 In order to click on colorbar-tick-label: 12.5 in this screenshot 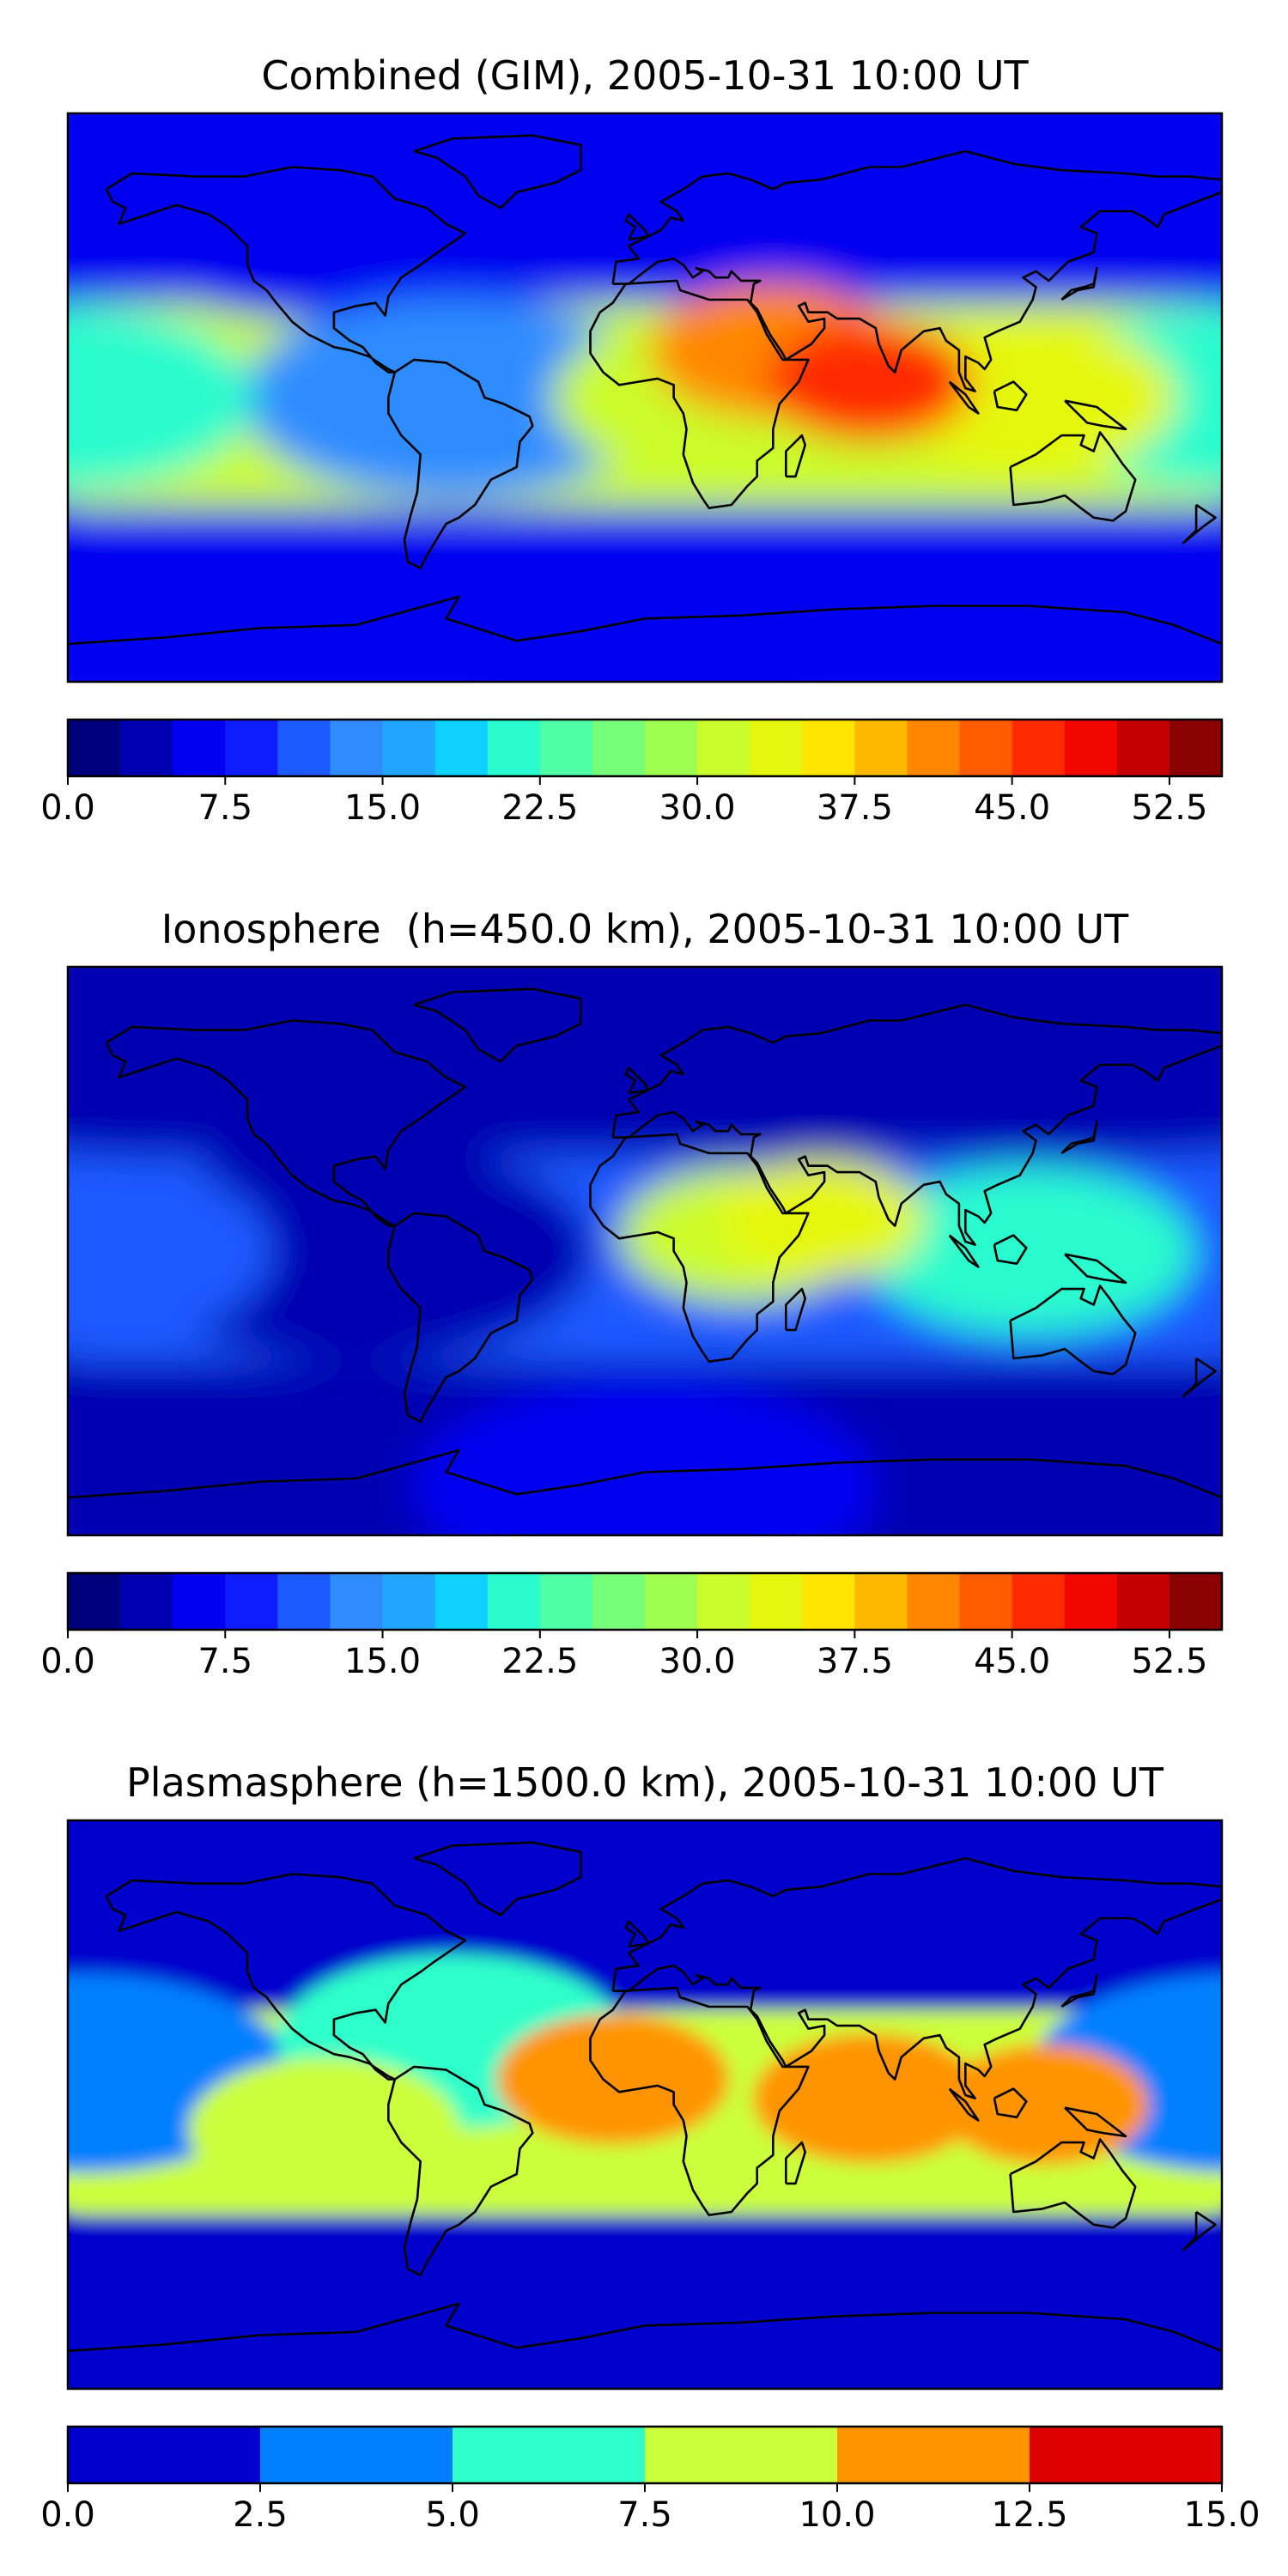, I will do `click(1029, 2515)`.